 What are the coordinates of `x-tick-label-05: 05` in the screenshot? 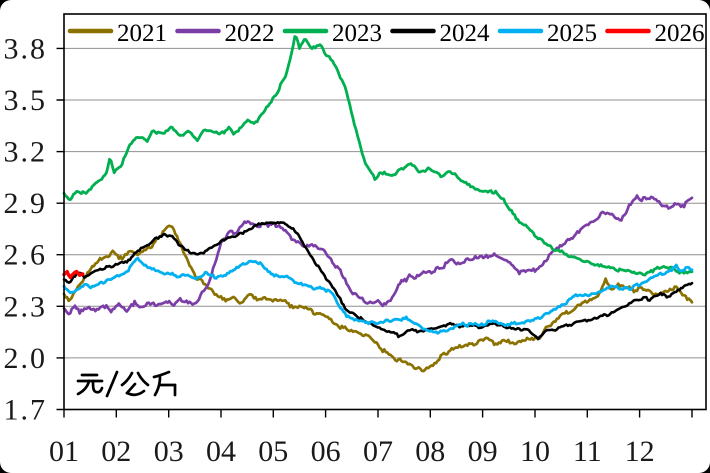 It's located at (273, 451).